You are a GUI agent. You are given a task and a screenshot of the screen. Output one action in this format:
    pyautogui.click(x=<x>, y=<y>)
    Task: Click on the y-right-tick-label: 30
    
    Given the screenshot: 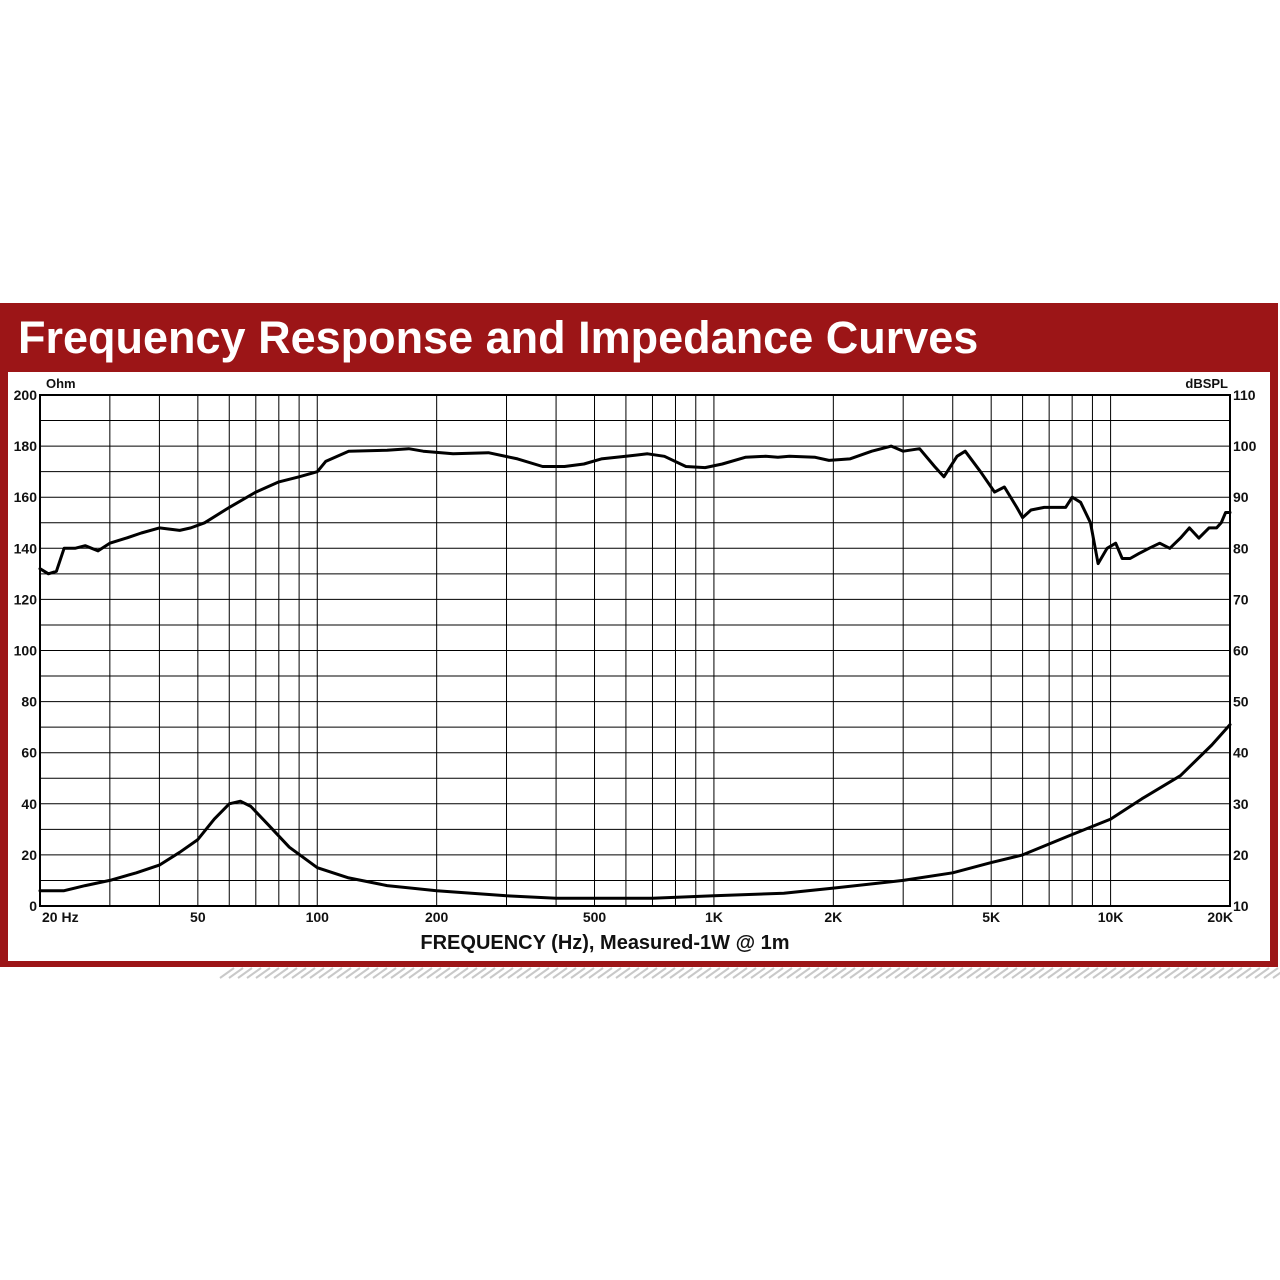 What is the action you would take?
    pyautogui.click(x=1241, y=804)
    